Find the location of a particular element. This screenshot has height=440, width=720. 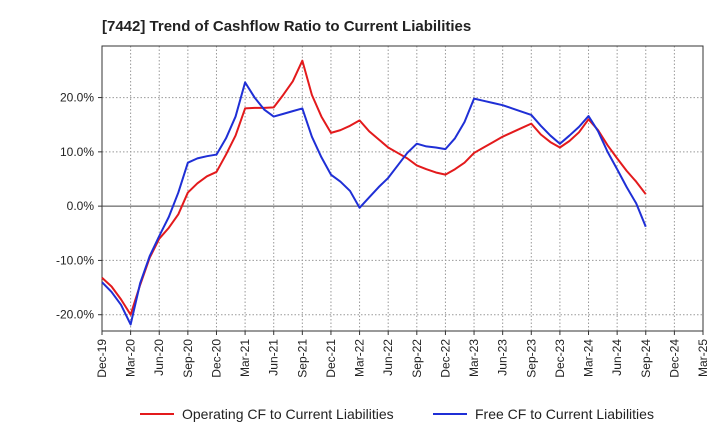

y-tick-label: -10.0% is located at coordinates (75, 260).